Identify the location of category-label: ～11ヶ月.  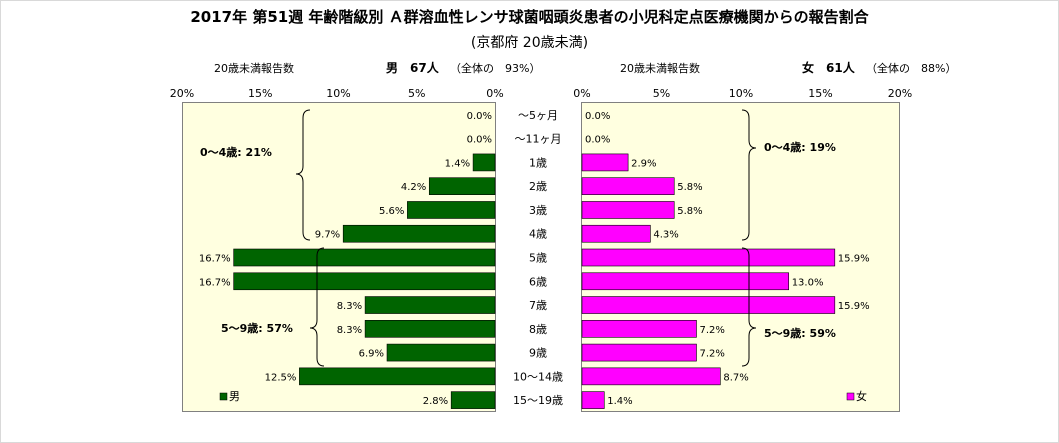
(538, 139).